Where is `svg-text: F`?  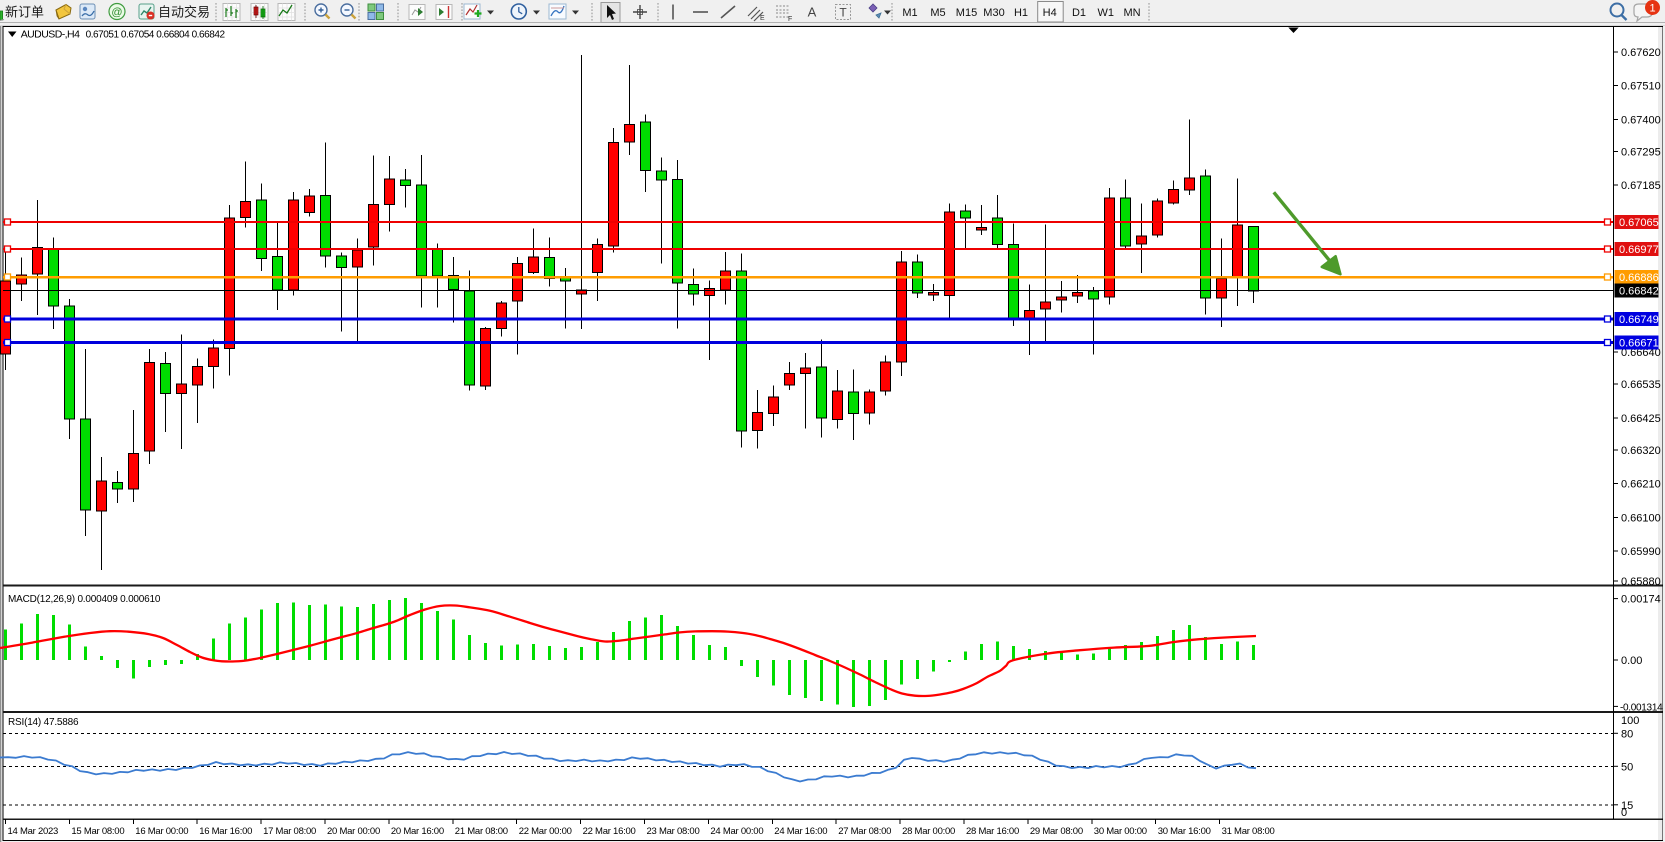
svg-text: F is located at coordinates (790, 19).